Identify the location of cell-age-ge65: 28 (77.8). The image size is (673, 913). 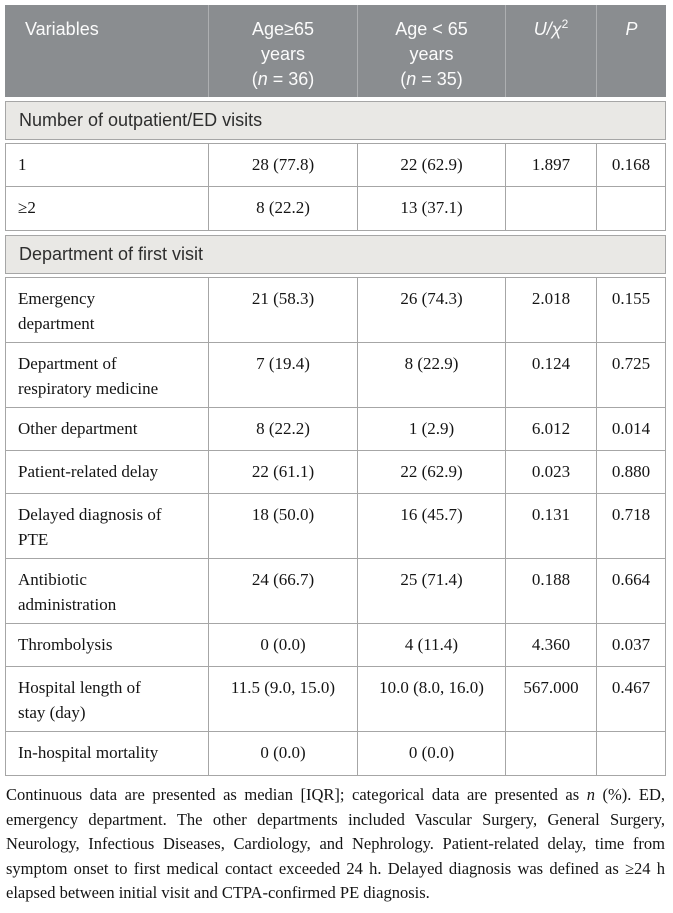
(283, 165).